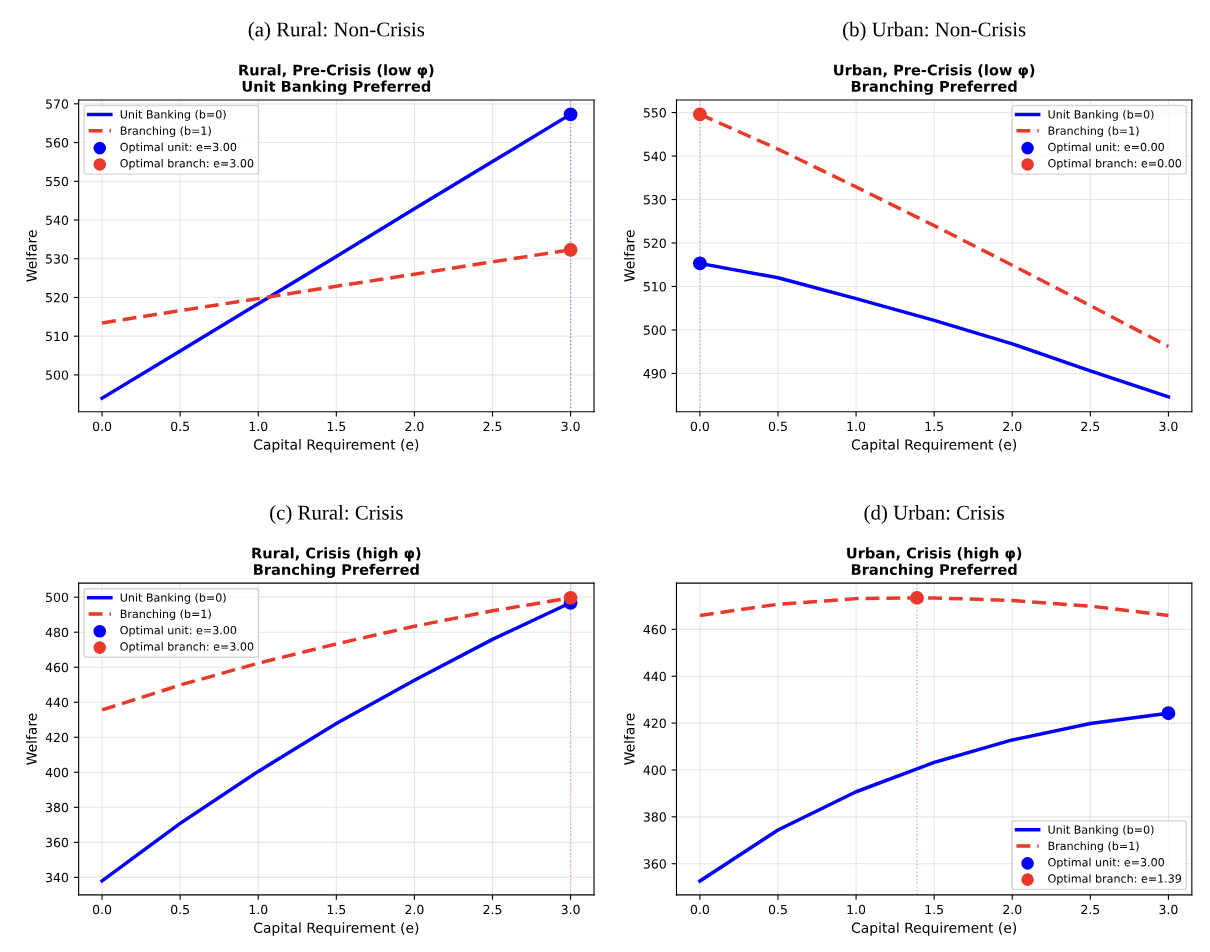  Describe the element at coordinates (336, 562) in the screenshot. I see `chart-title: Rural, Crisis (high φ) Branching Preferred` at that location.